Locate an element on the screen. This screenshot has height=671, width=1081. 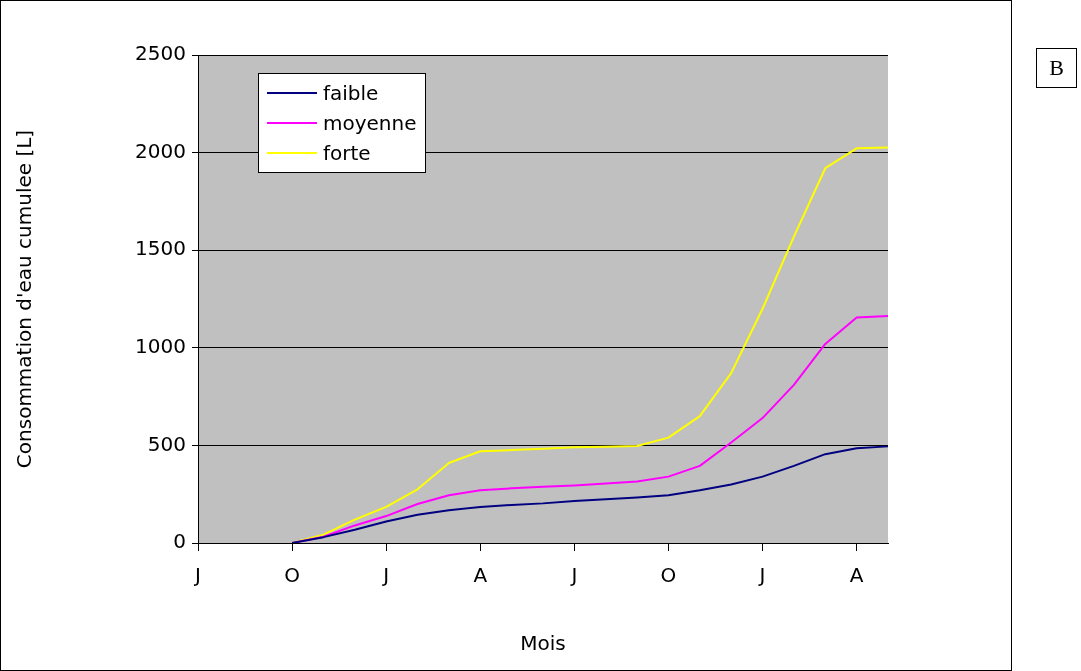
x-axis-title: Mois is located at coordinates (543, 643).